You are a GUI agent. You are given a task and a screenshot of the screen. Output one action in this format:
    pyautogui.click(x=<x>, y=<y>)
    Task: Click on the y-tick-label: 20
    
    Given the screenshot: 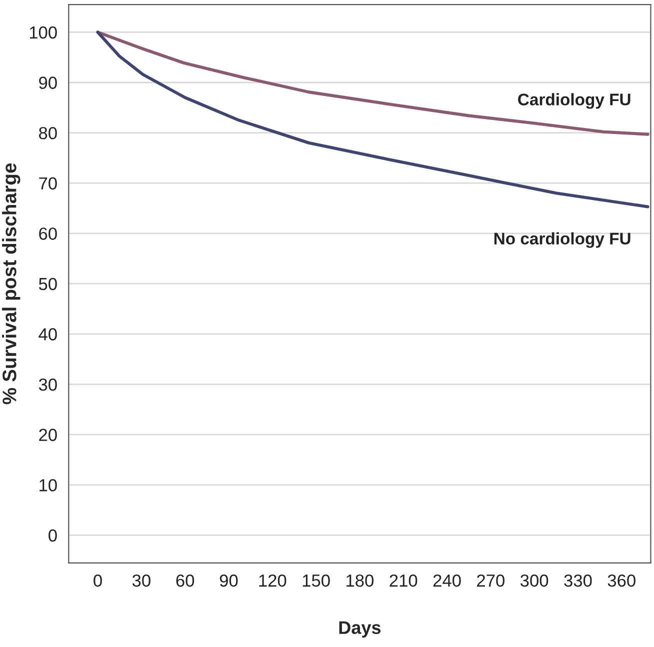 What is the action you would take?
    pyautogui.click(x=48, y=435)
    